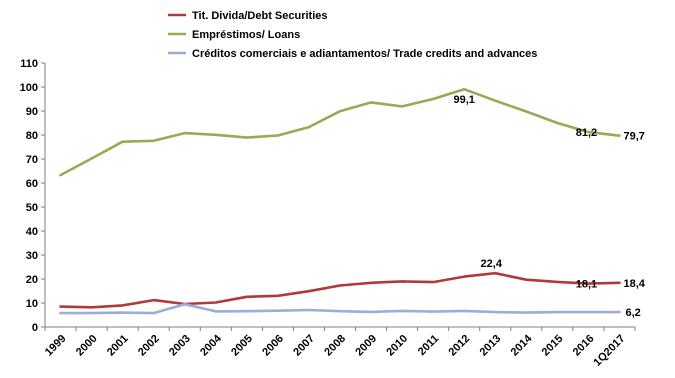 This screenshot has width=675, height=378. Describe the element at coordinates (460, 346) in the screenshot. I see `x-tick-label: 2012` at that location.